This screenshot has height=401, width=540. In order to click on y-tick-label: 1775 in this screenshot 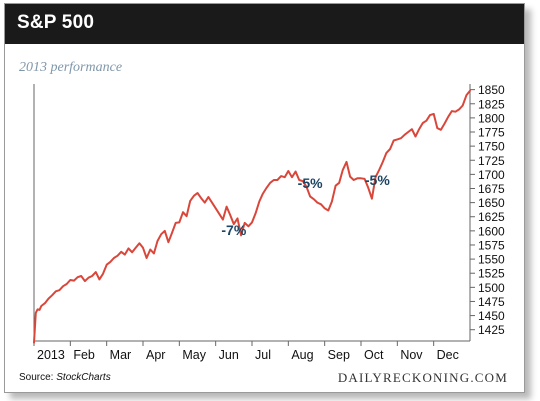, I will do `click(491, 133)`.